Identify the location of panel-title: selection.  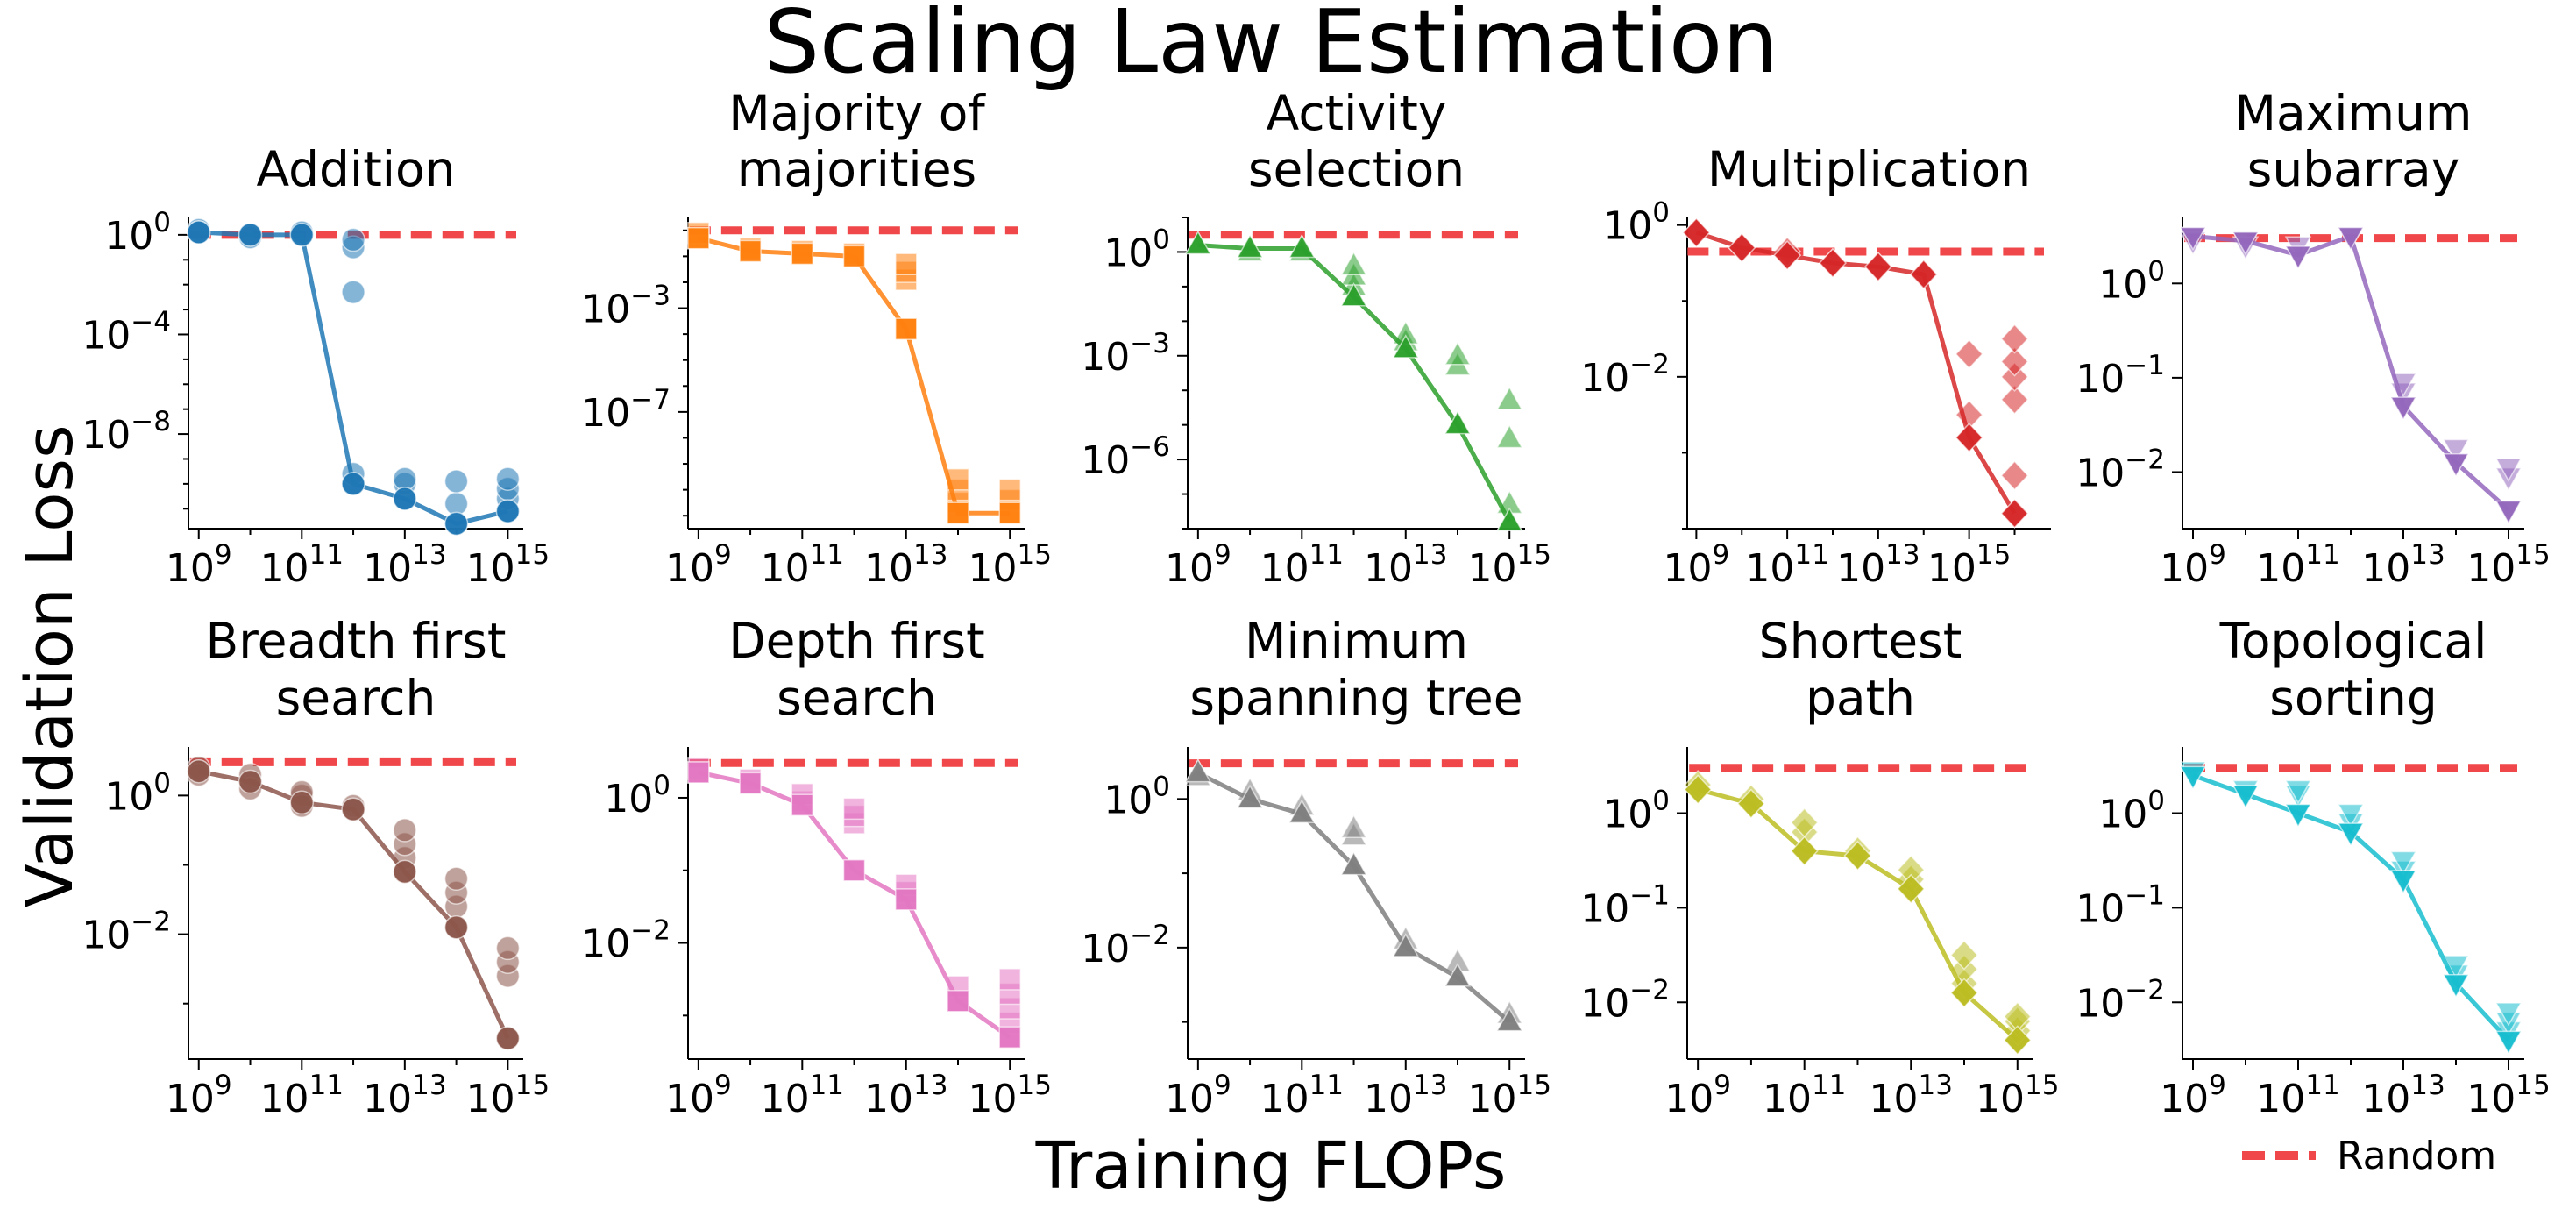
(1356, 169).